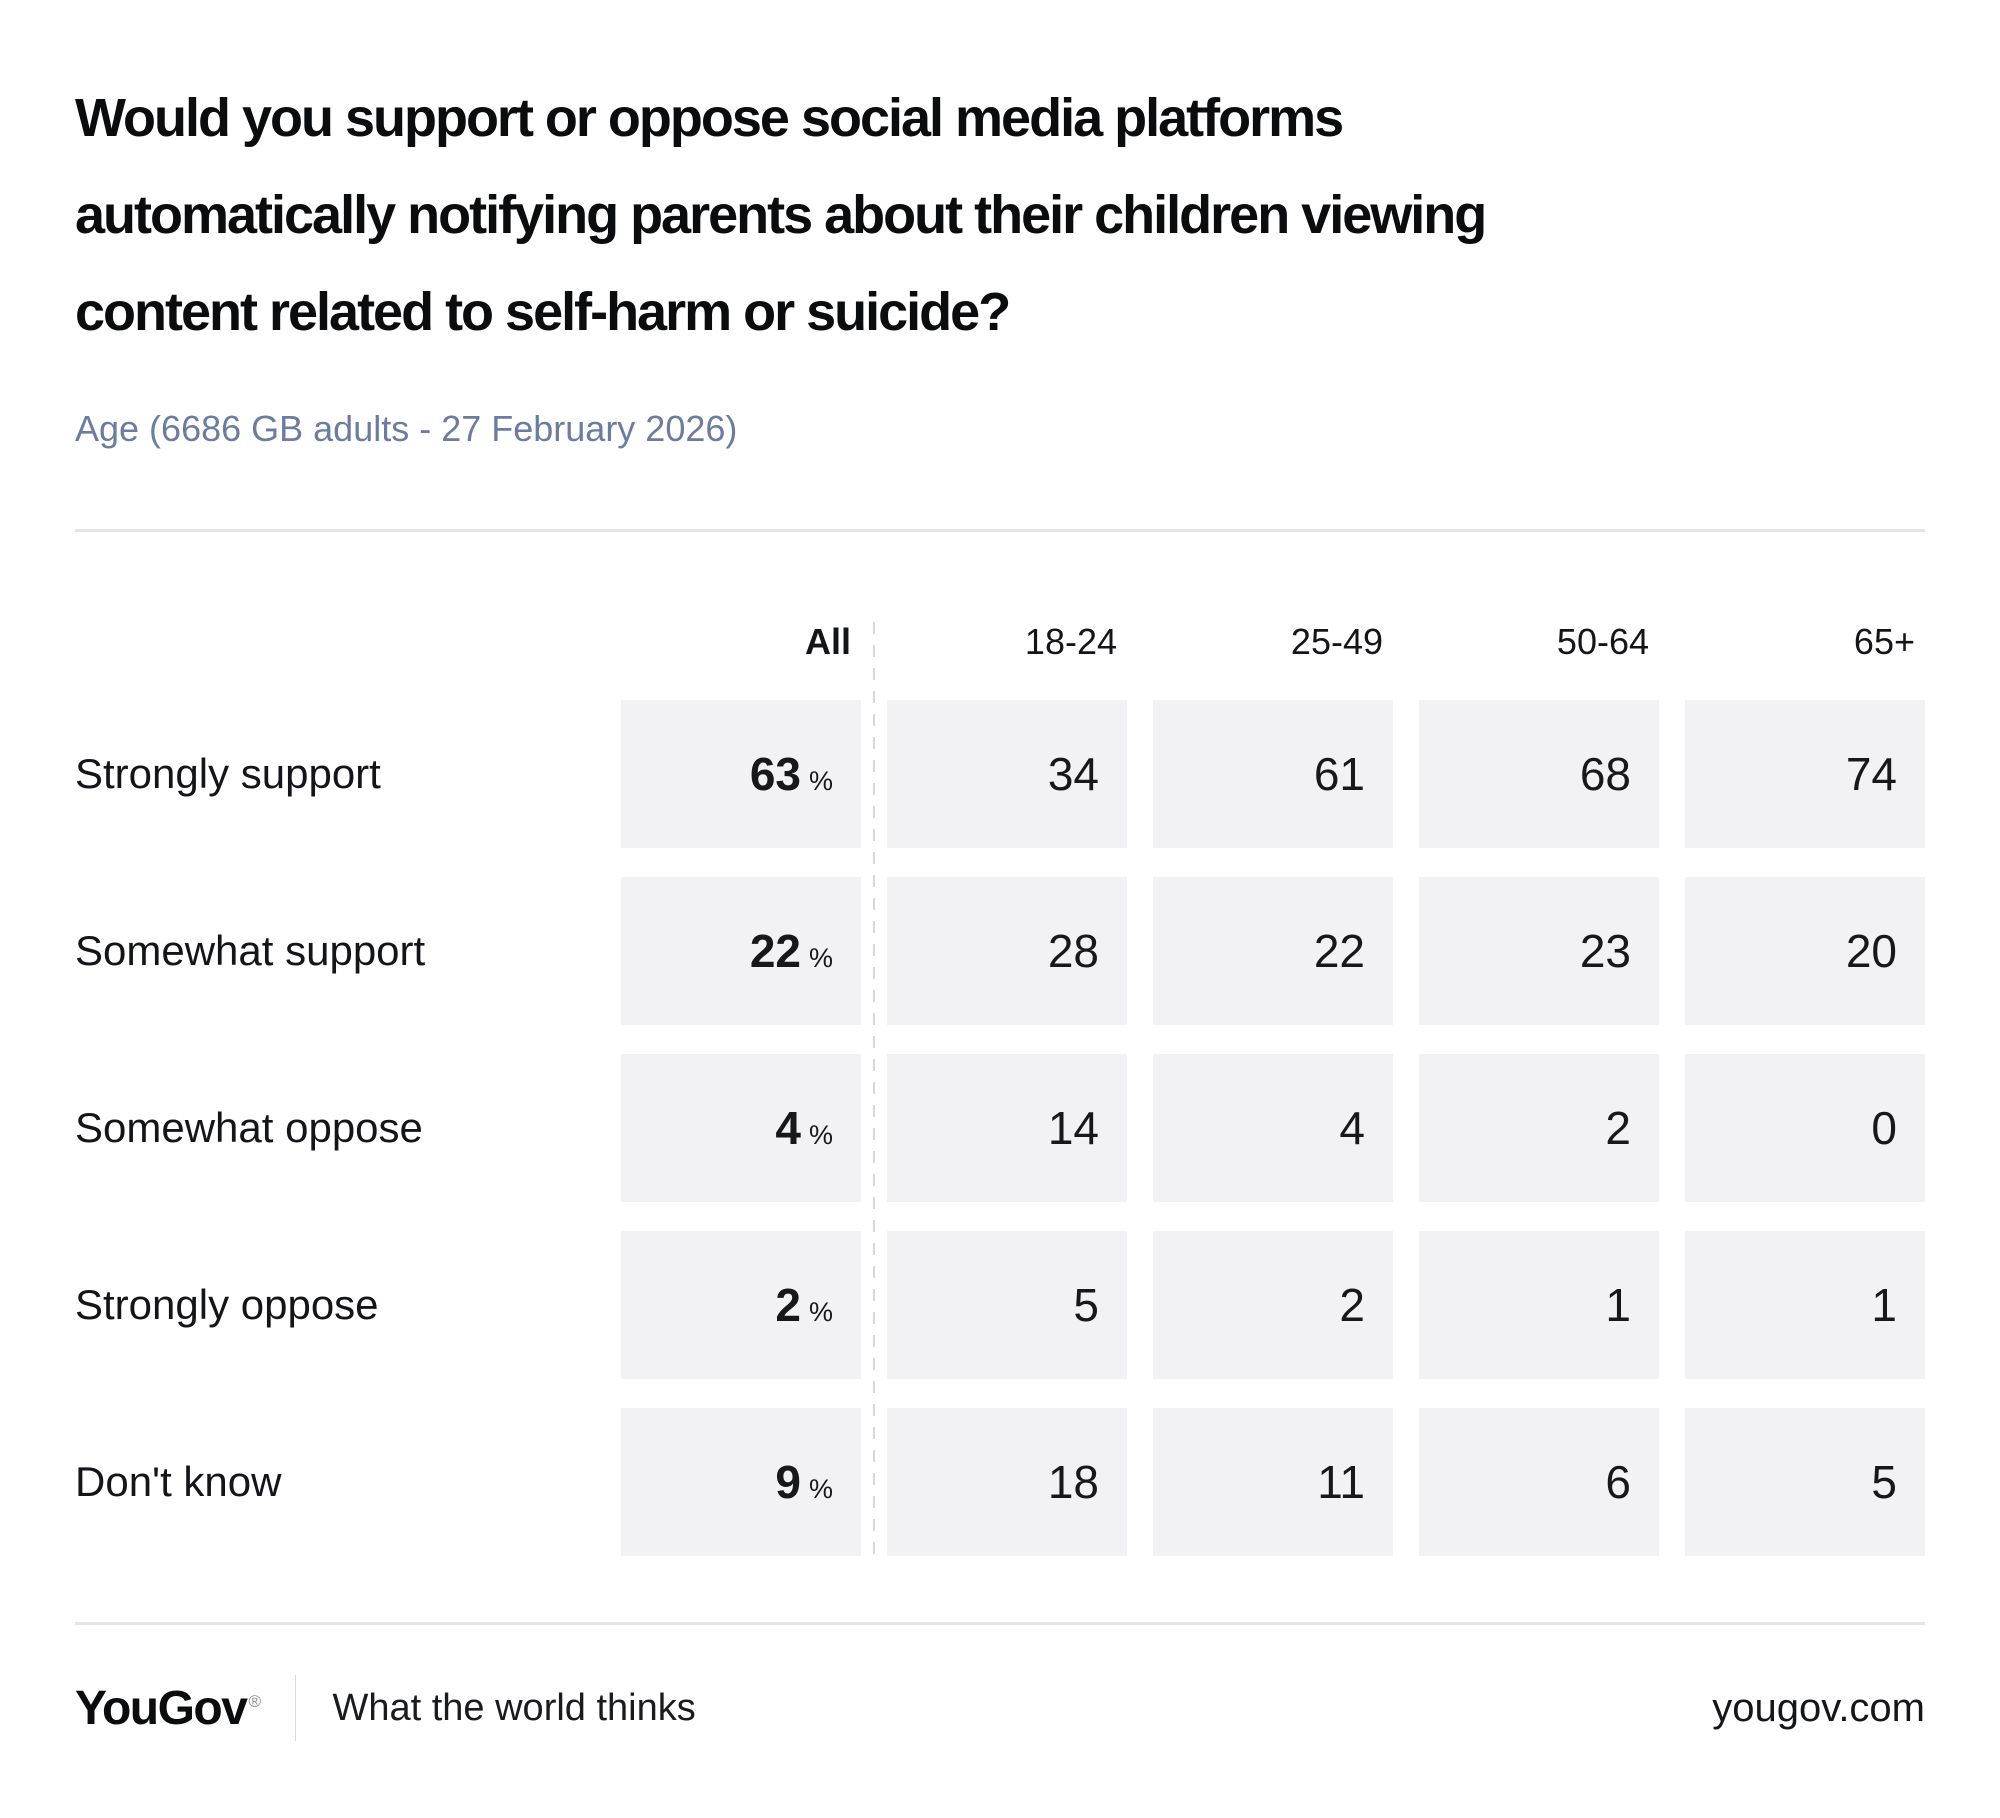 Image resolution: width=2000 pixels, height=1818 pixels. I want to click on table-row: Don't know 9% 18 11 6 5, so click(1000, 1482).